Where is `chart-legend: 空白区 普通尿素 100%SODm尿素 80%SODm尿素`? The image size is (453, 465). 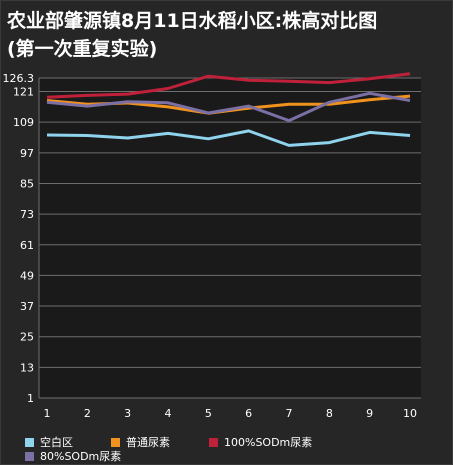
chart-legend: 空白区 普通尿素 100%SODm尿素 80%SODm尿素 is located at coordinates (229, 448).